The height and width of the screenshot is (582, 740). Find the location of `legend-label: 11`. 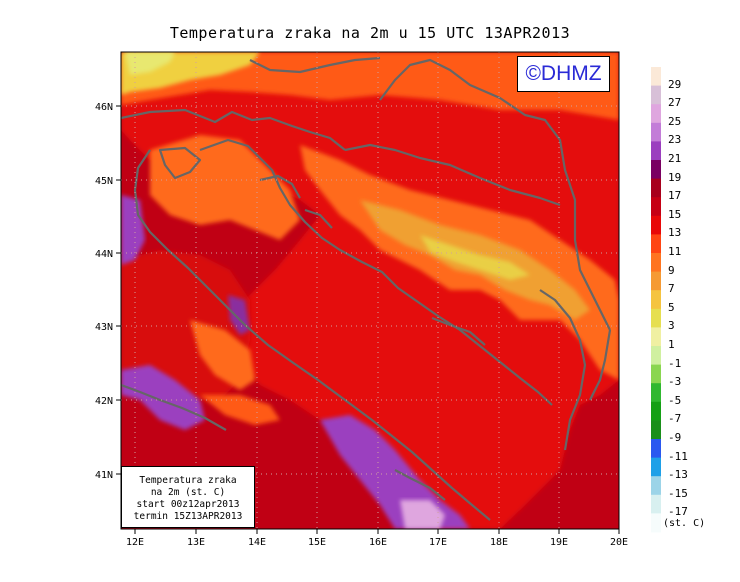

legend-label: 11 is located at coordinates (675, 251).